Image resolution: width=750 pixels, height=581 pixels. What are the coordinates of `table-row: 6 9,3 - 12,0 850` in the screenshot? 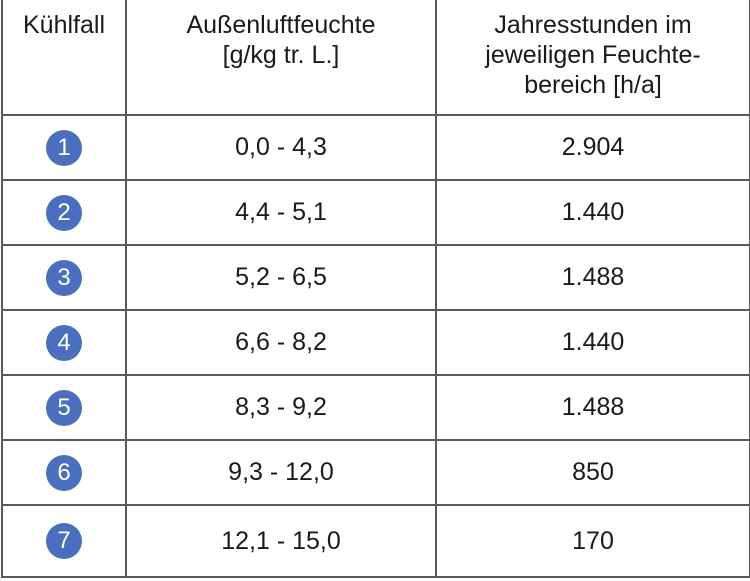 It's located at (375, 472).